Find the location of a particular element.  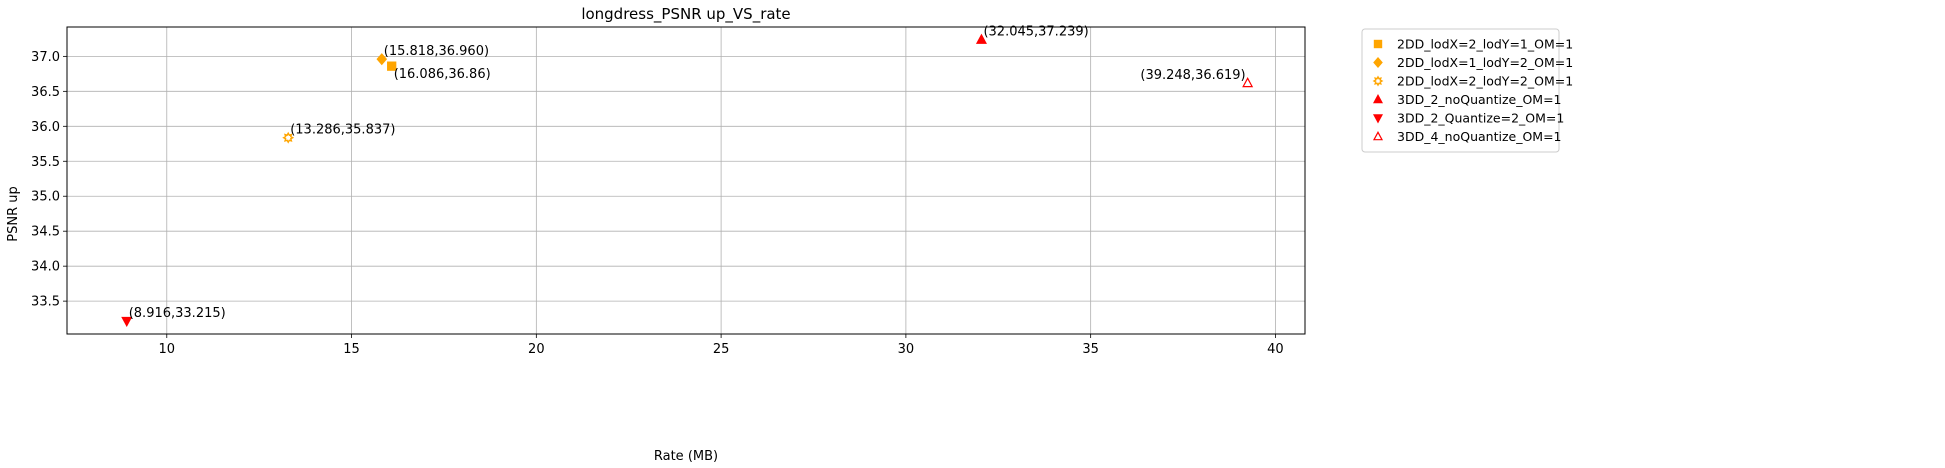

chart-title: longdress_PSNR up_VS_rate is located at coordinates (685, 14).